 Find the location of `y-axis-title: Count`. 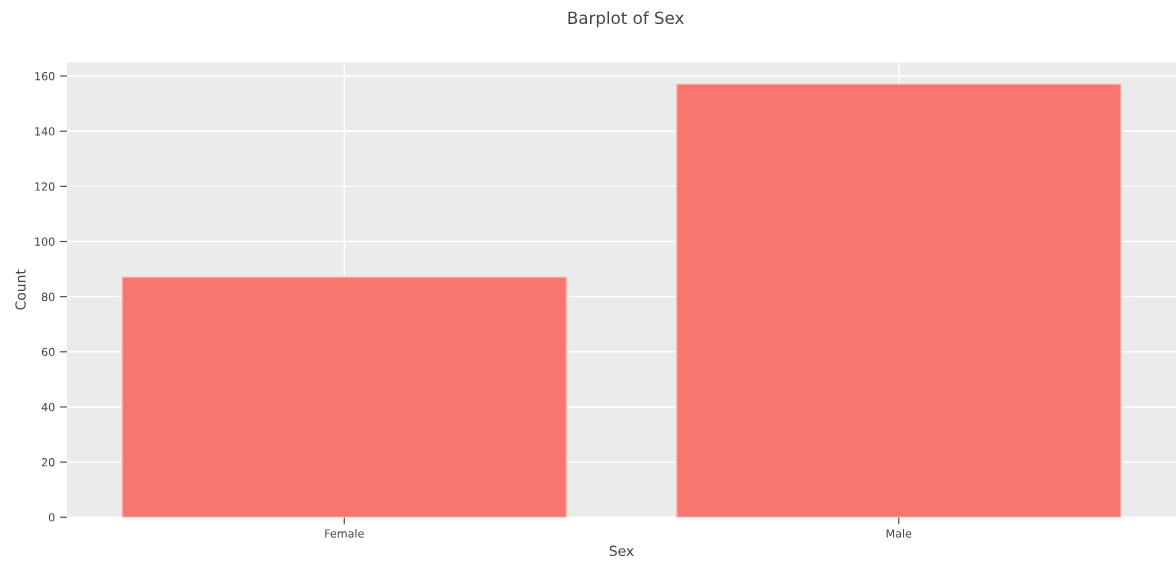

y-axis-title: Count is located at coordinates (20, 289).